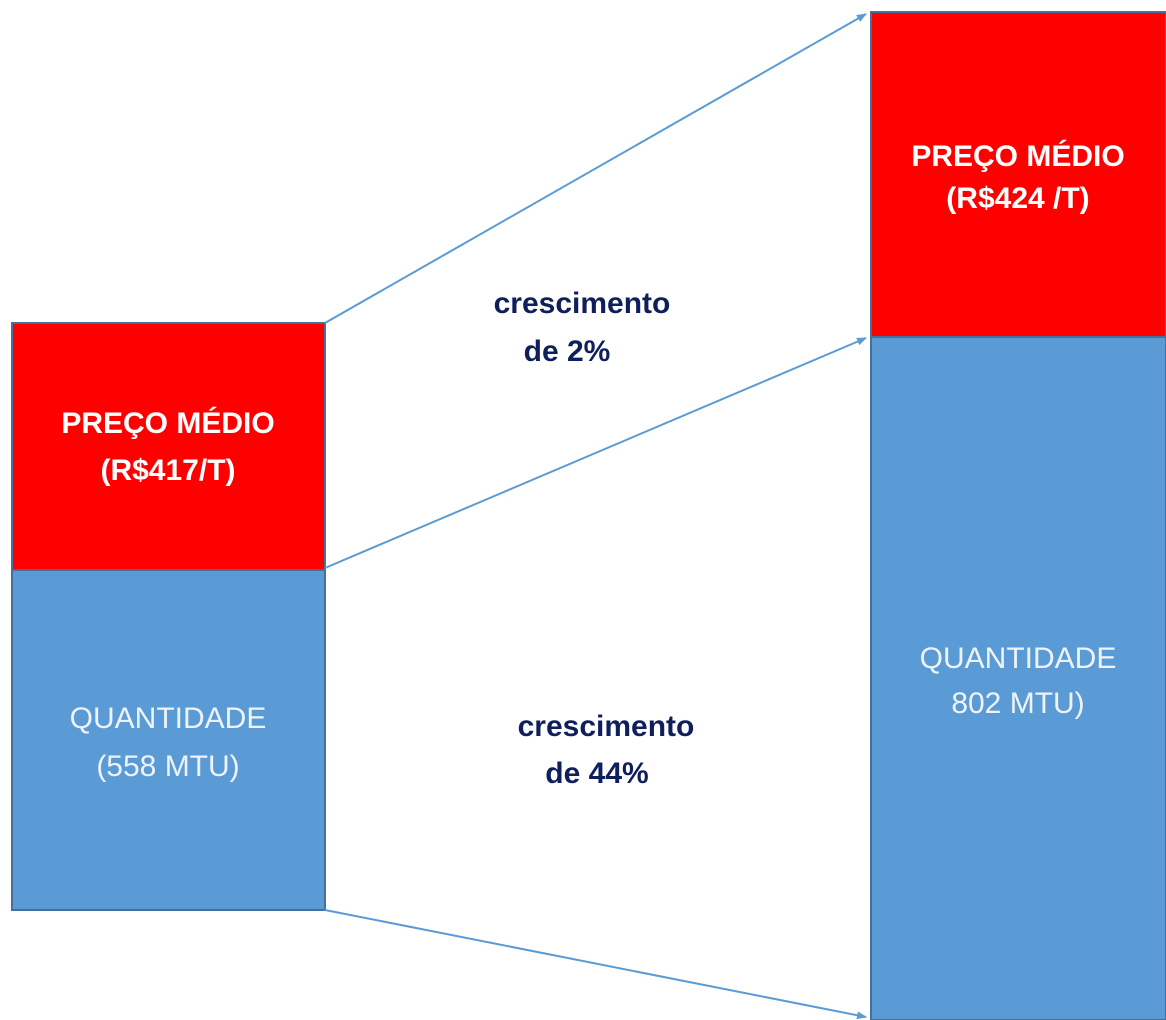 This screenshot has width=1166, height=1020. I want to click on after-price-box, so click(1018, 174).